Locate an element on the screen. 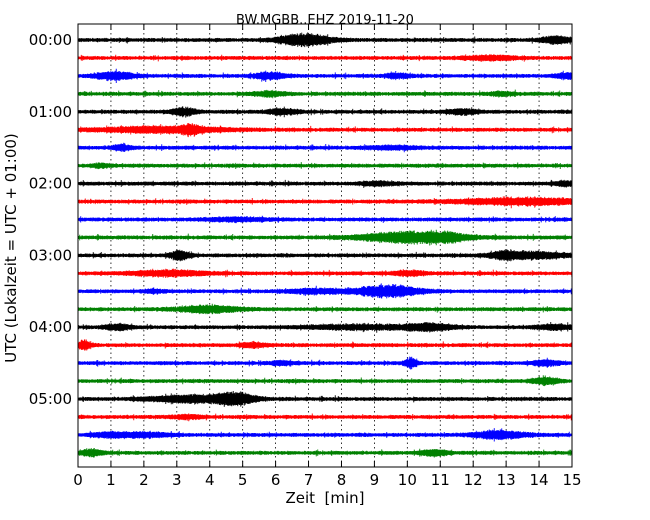 This screenshot has height=520, width=650. x-tick-label: 14 is located at coordinates (539, 480).